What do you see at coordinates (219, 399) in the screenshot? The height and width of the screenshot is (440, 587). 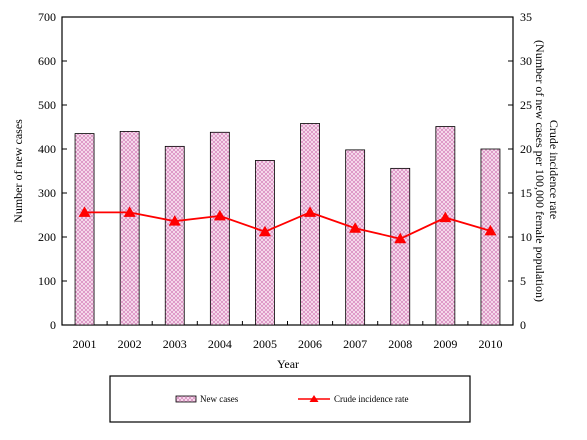 I see `legend-label-new-cases: New cases` at bounding box center [219, 399].